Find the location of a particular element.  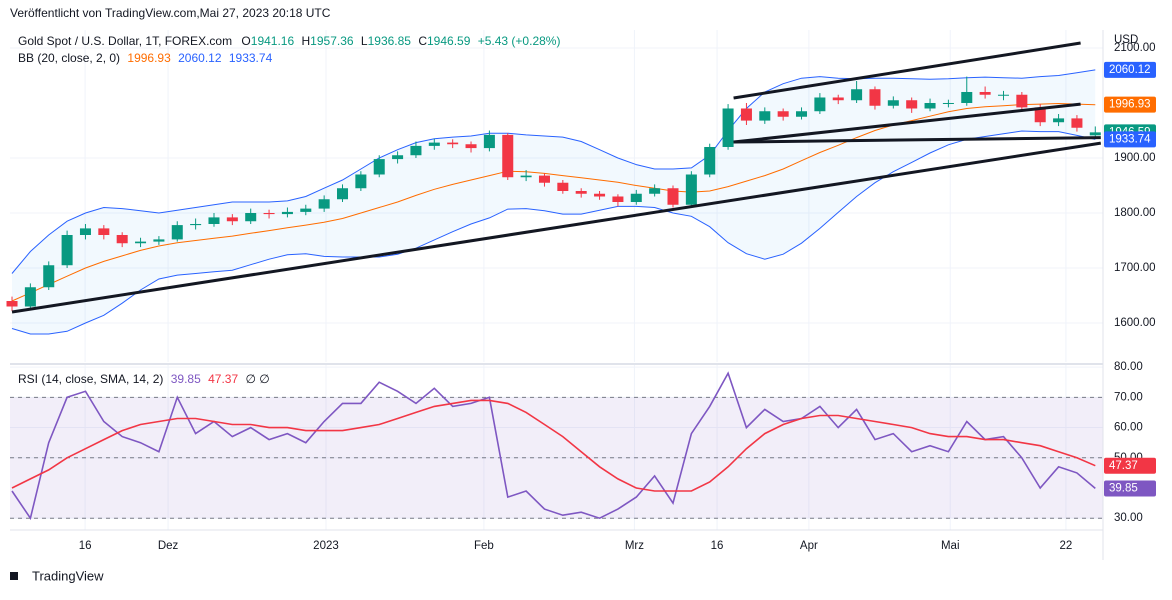

logo-text: TradingView is located at coordinates (68, 575).